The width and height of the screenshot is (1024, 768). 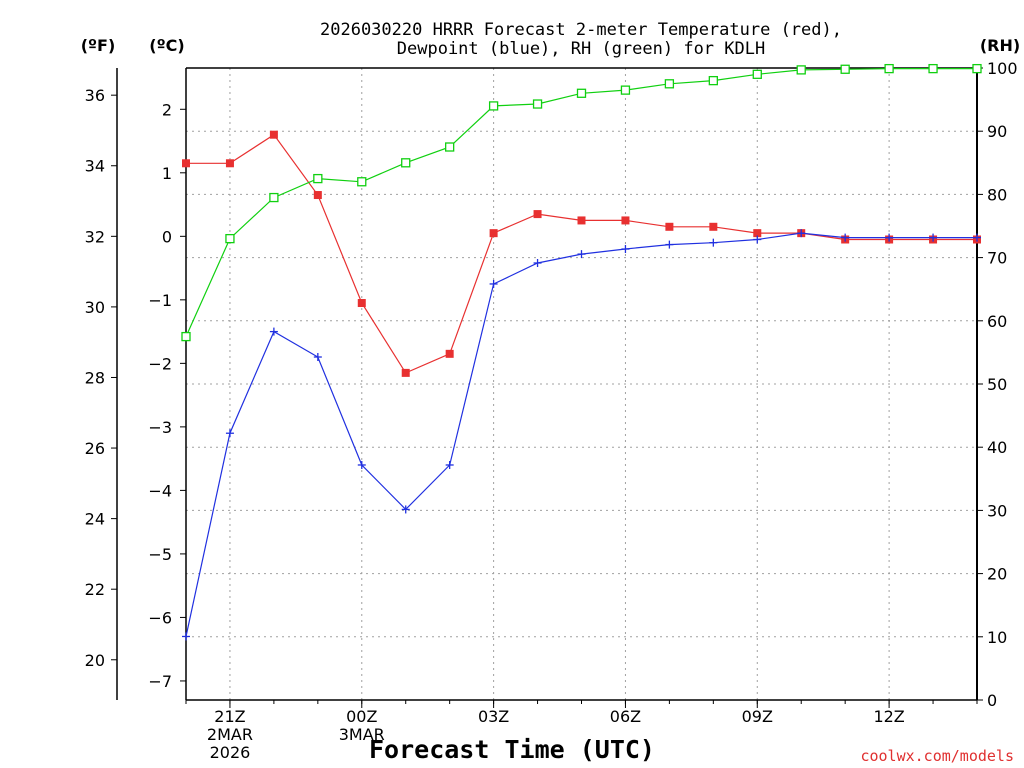 I want to click on celsius-tick-label: −2, so click(x=160, y=363).